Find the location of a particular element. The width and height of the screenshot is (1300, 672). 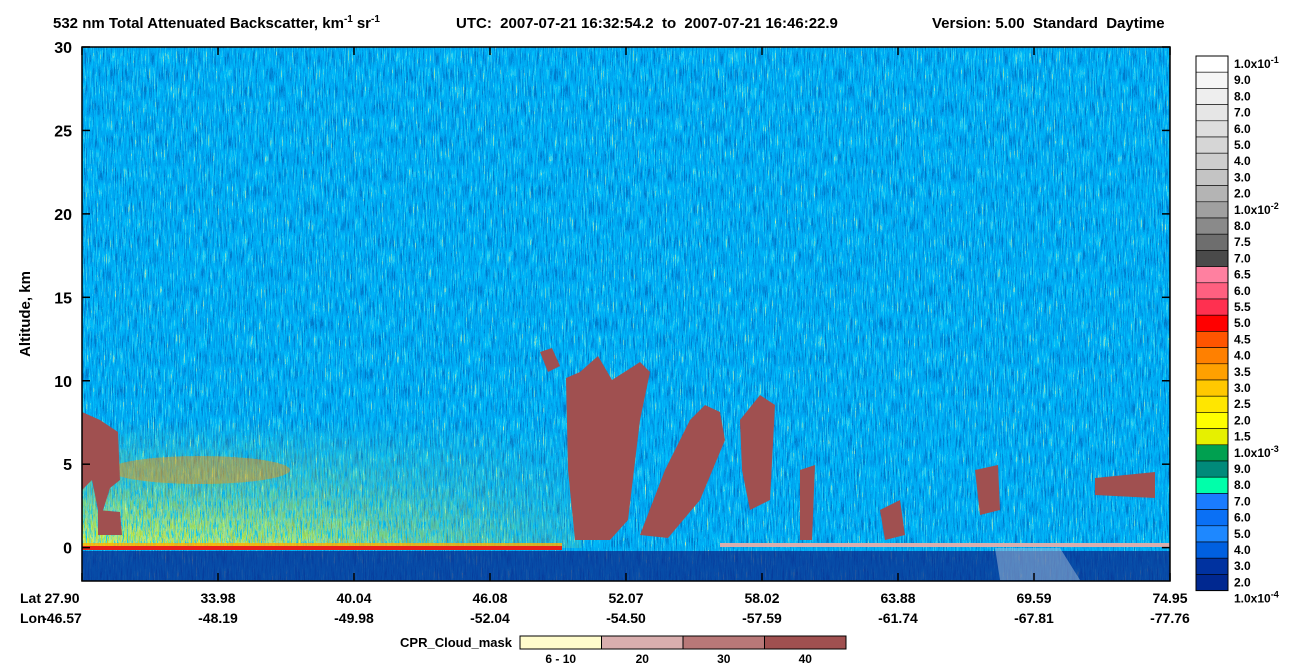

lon-label: -54.50 is located at coordinates (626, 618).